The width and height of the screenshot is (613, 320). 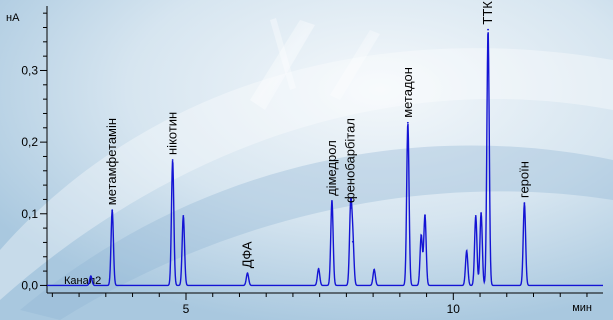 I want to click on peak-label: героїн, so click(x=523, y=179).